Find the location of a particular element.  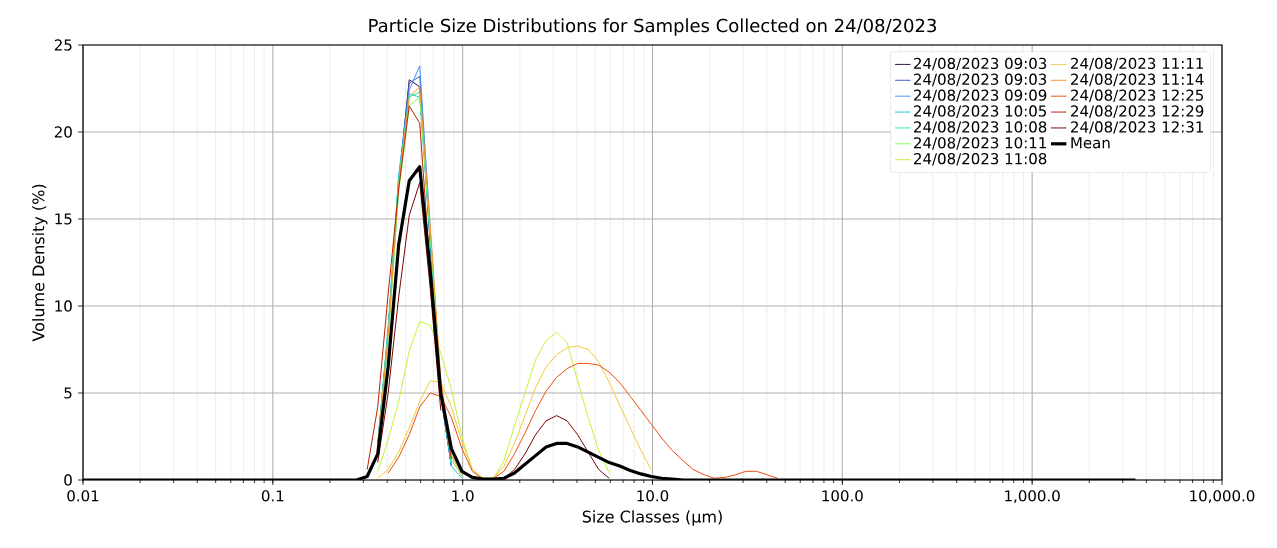

legend-label: 24/08/2023 12:31 is located at coordinates (1137, 127).